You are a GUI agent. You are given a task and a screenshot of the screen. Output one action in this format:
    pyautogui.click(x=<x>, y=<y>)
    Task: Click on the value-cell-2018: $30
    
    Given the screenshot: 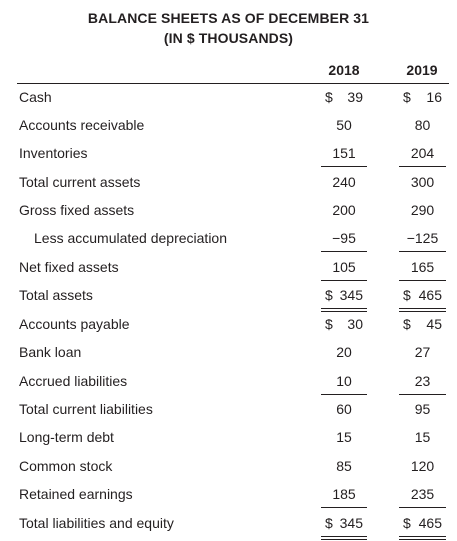 What is the action you would take?
    pyautogui.click(x=344, y=326)
    